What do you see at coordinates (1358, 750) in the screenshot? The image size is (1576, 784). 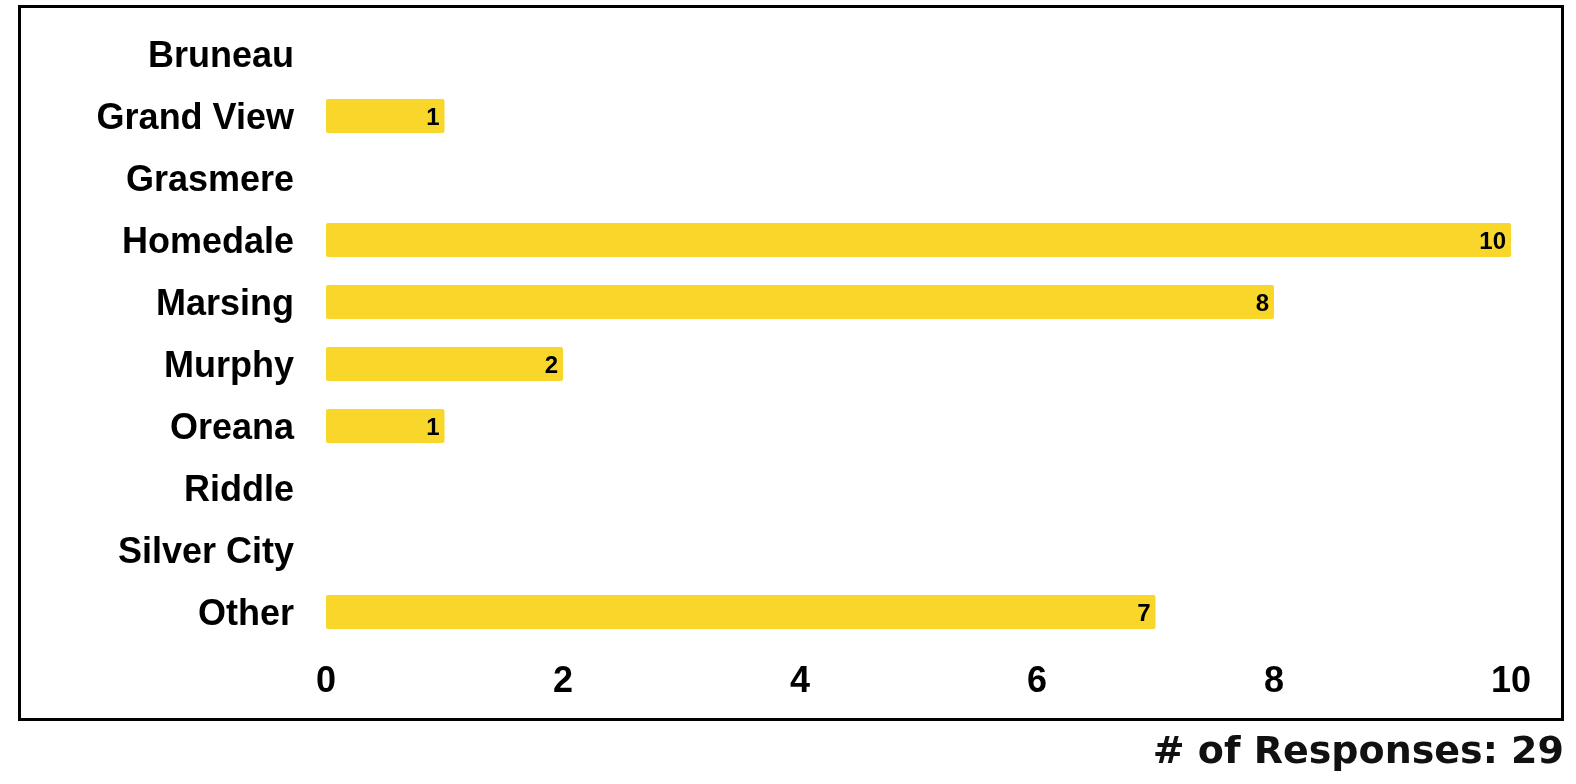 I see `text: # of Responses: 29` at bounding box center [1358, 750].